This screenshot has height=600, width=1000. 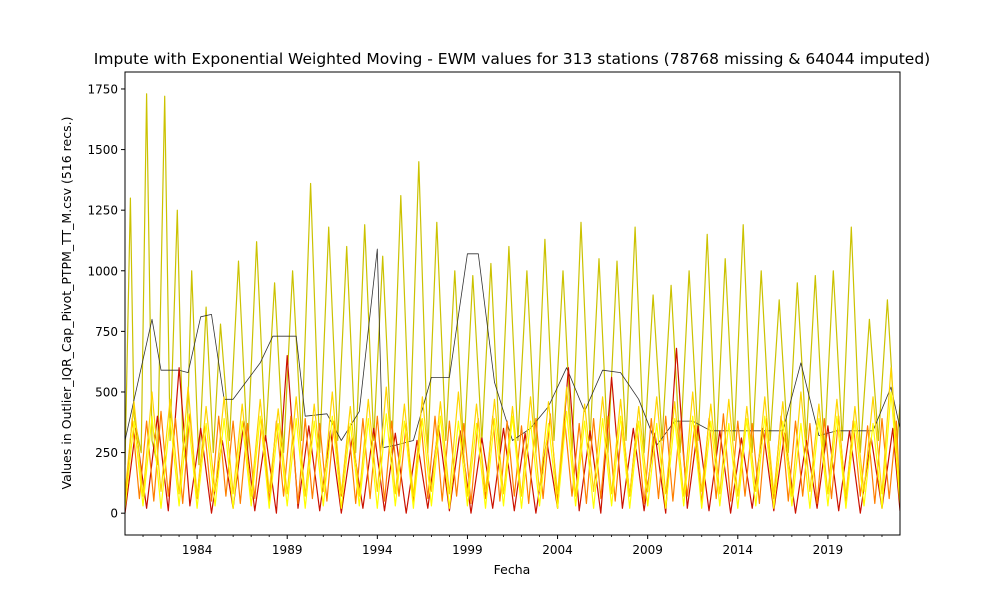 What do you see at coordinates (106, 301) in the screenshot?
I see `y-axis: 0 250 500 750 1000 1250 1500 1750` at bounding box center [106, 301].